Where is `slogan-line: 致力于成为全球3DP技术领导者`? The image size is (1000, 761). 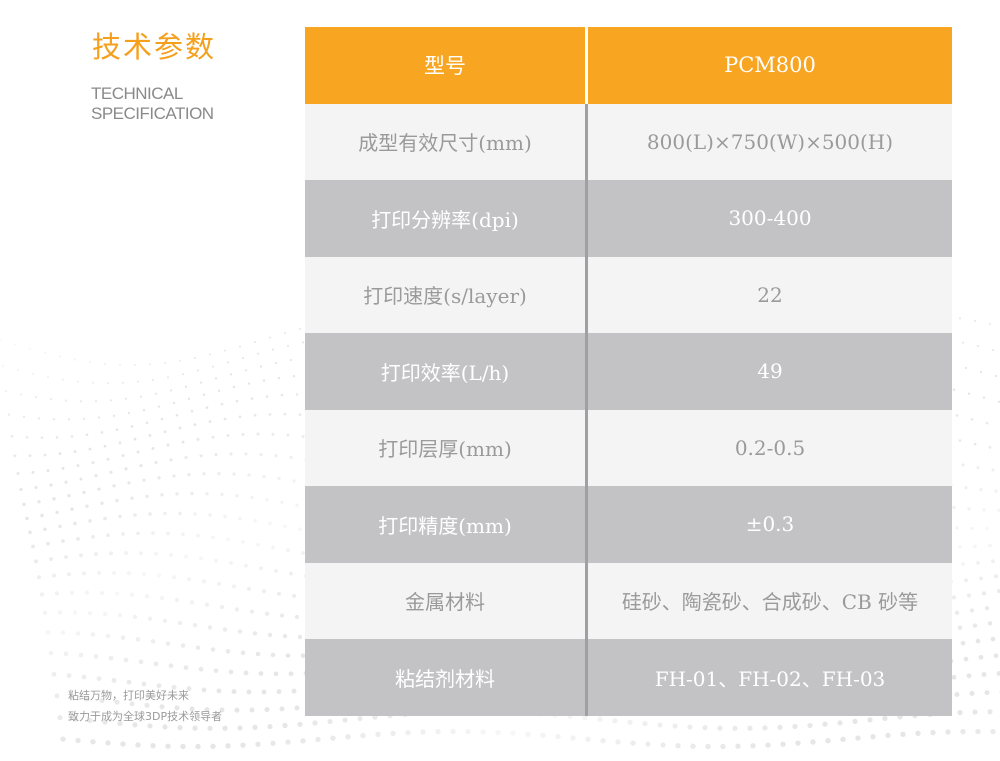 slogan-line: 致力于成为全球3DP技术领导者 is located at coordinates (145, 716).